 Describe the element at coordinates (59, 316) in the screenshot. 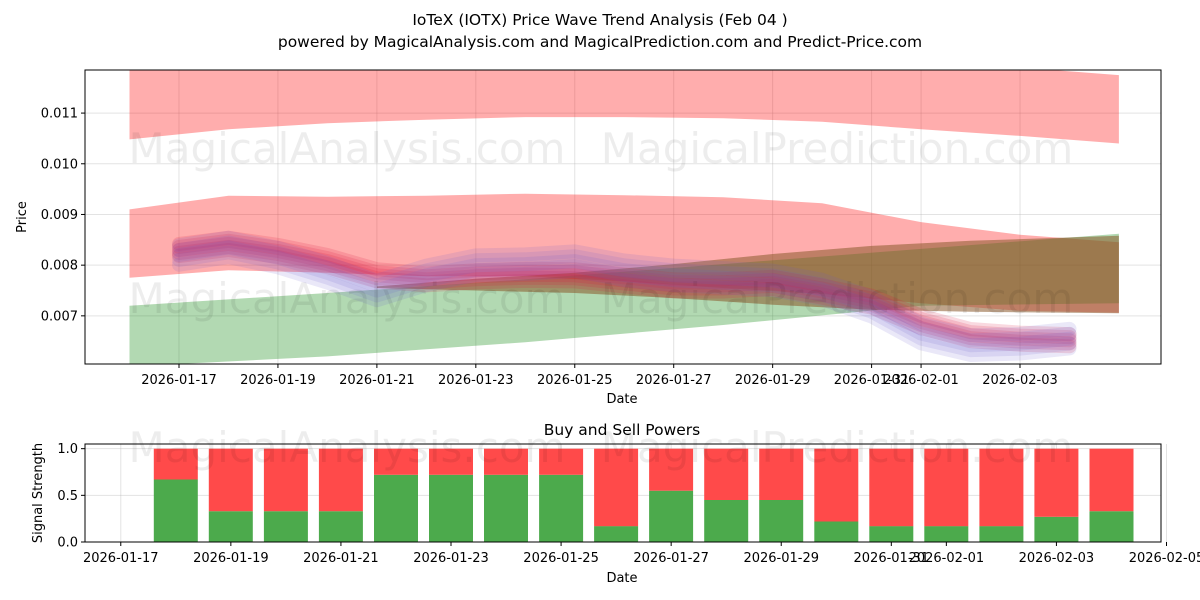

I see `price-y-tick-label: 0.007` at that location.